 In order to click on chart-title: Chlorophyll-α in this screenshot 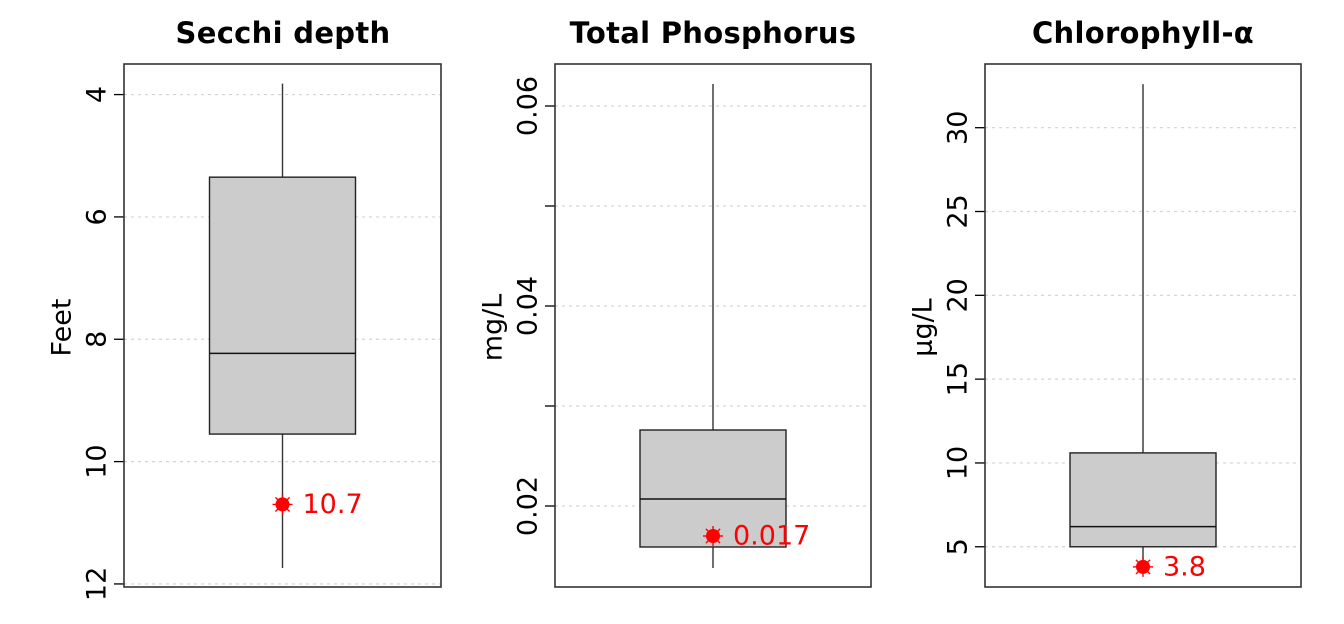, I will do `click(1143, 33)`.